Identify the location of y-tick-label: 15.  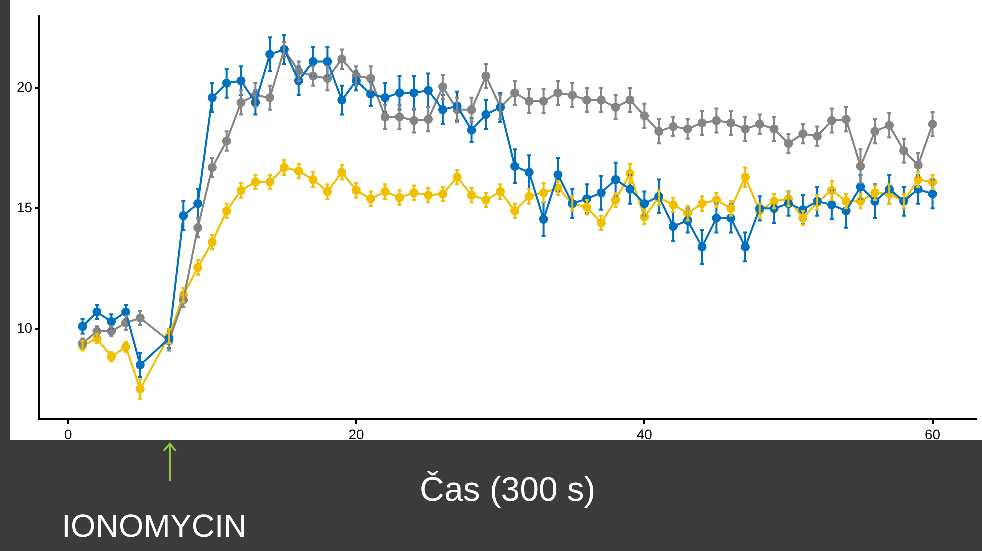
(24, 208).